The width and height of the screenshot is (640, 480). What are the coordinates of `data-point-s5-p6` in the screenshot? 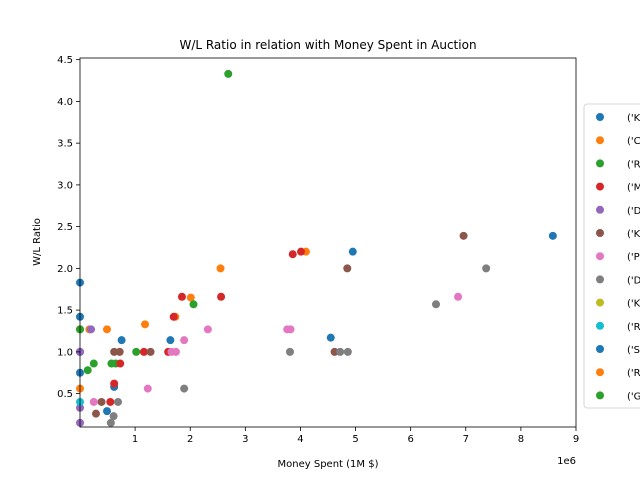 It's located at (347, 268).